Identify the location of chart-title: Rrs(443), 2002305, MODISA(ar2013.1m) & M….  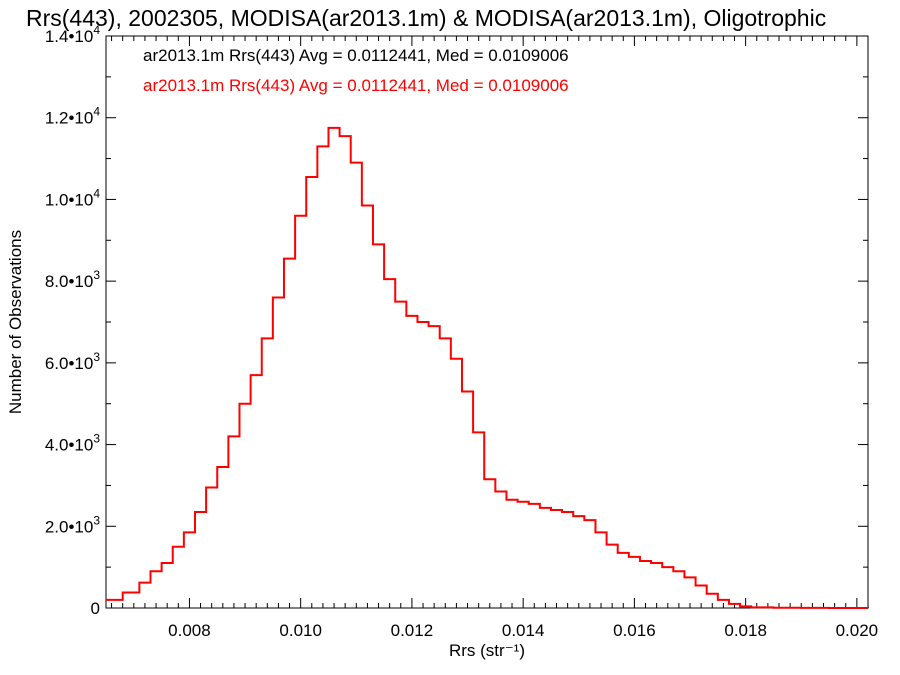
(426, 18).